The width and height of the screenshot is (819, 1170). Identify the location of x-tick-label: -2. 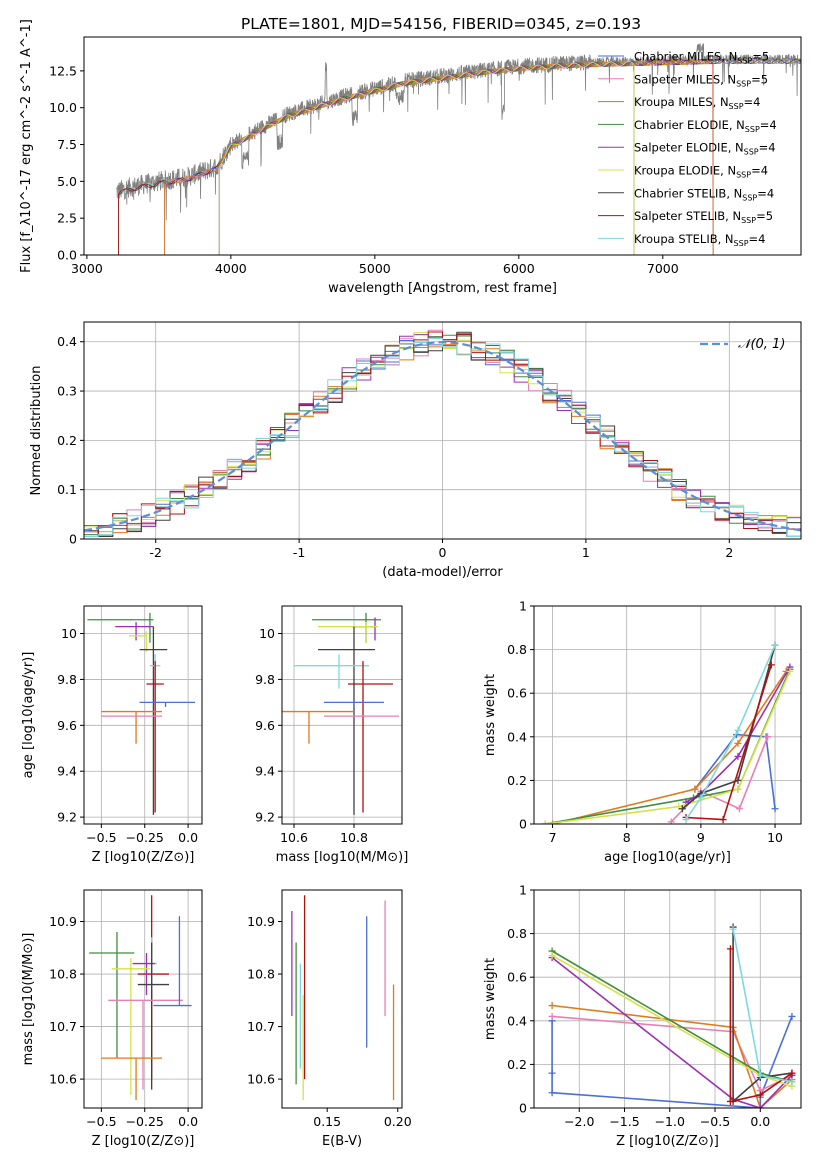
(155, 552).